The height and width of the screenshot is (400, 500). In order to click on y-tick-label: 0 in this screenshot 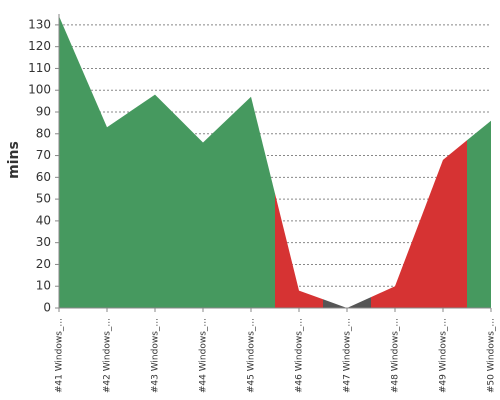, I will do `click(47, 308)`.